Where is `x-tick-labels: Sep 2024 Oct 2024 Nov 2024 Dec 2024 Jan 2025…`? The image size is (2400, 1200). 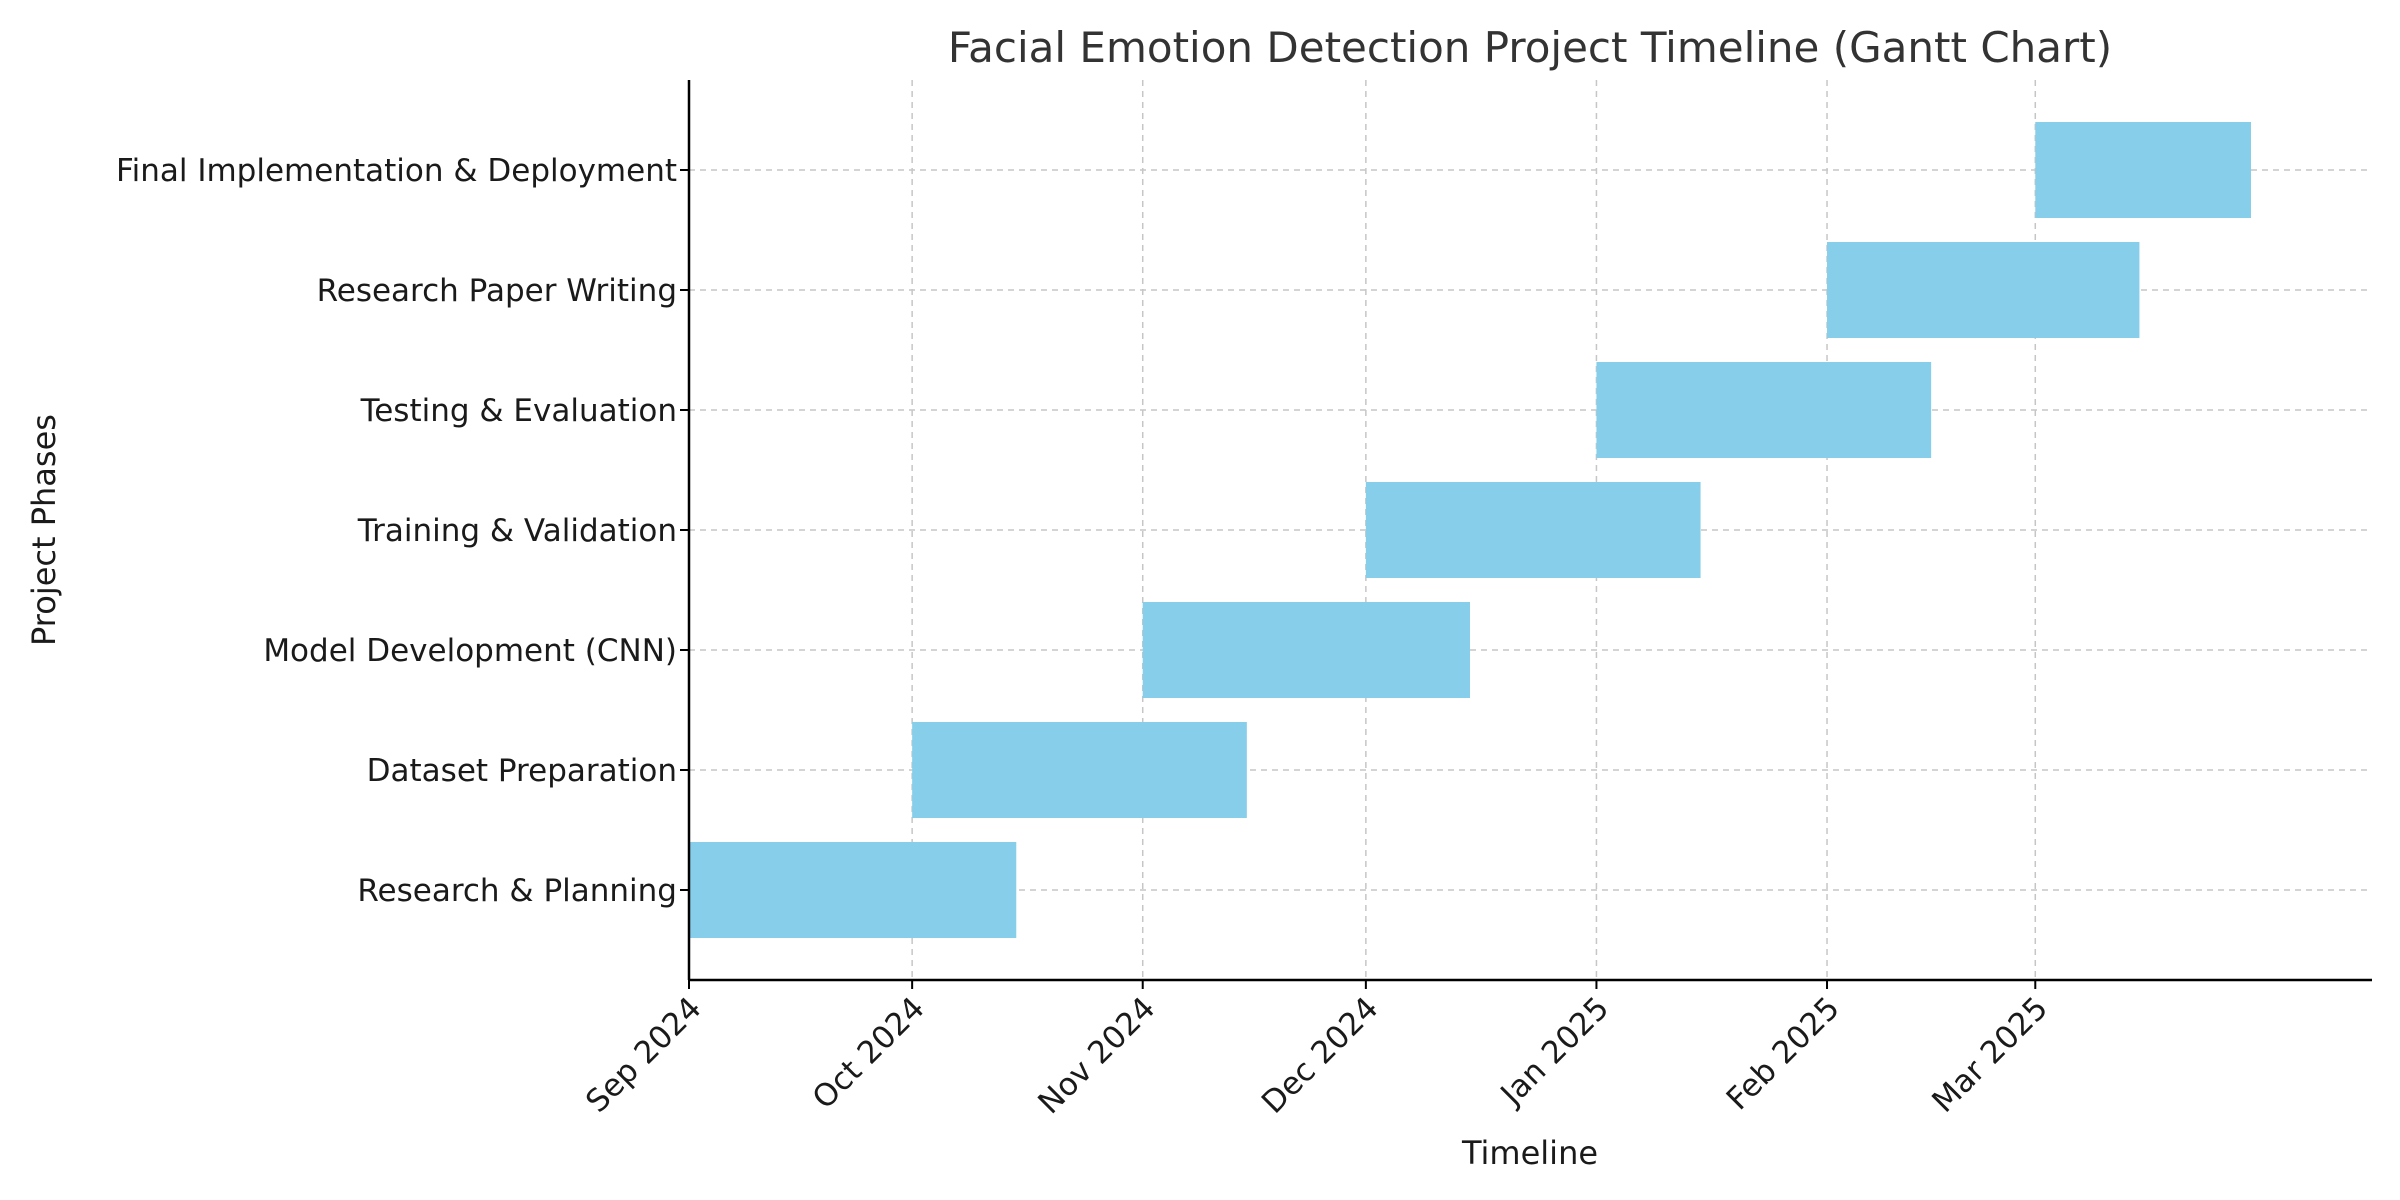
x-tick-labels: Sep 2024 Oct 2024 Nov 2024 Dec 2024 Jan 2025… is located at coordinates (1317, 1050).